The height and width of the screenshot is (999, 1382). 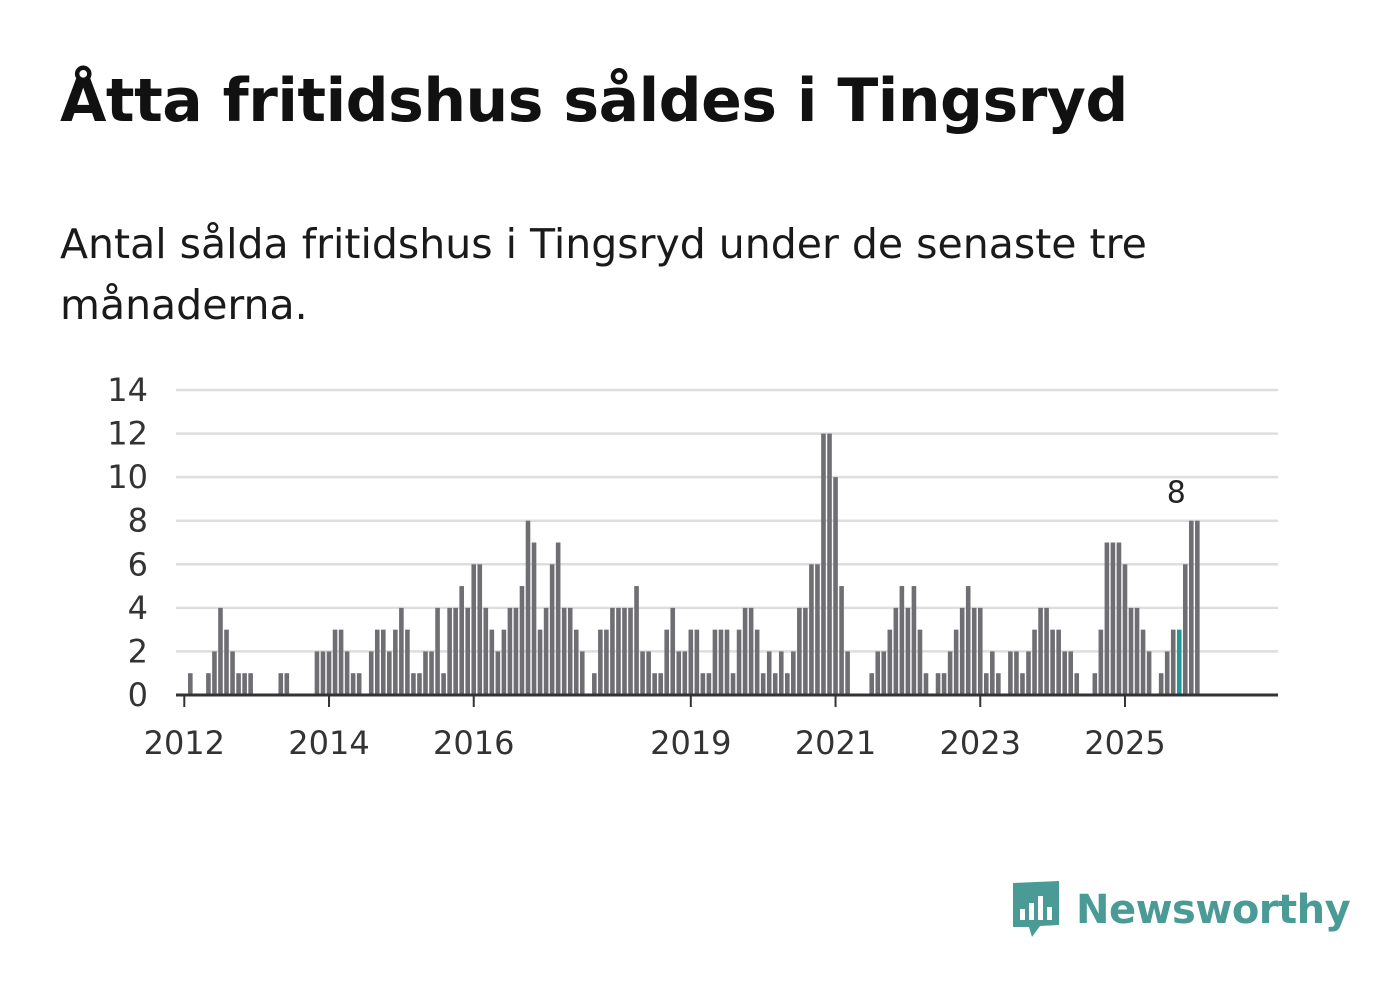 What do you see at coordinates (1179, 662) in the screenshot?
I see `highlight-bar` at bounding box center [1179, 662].